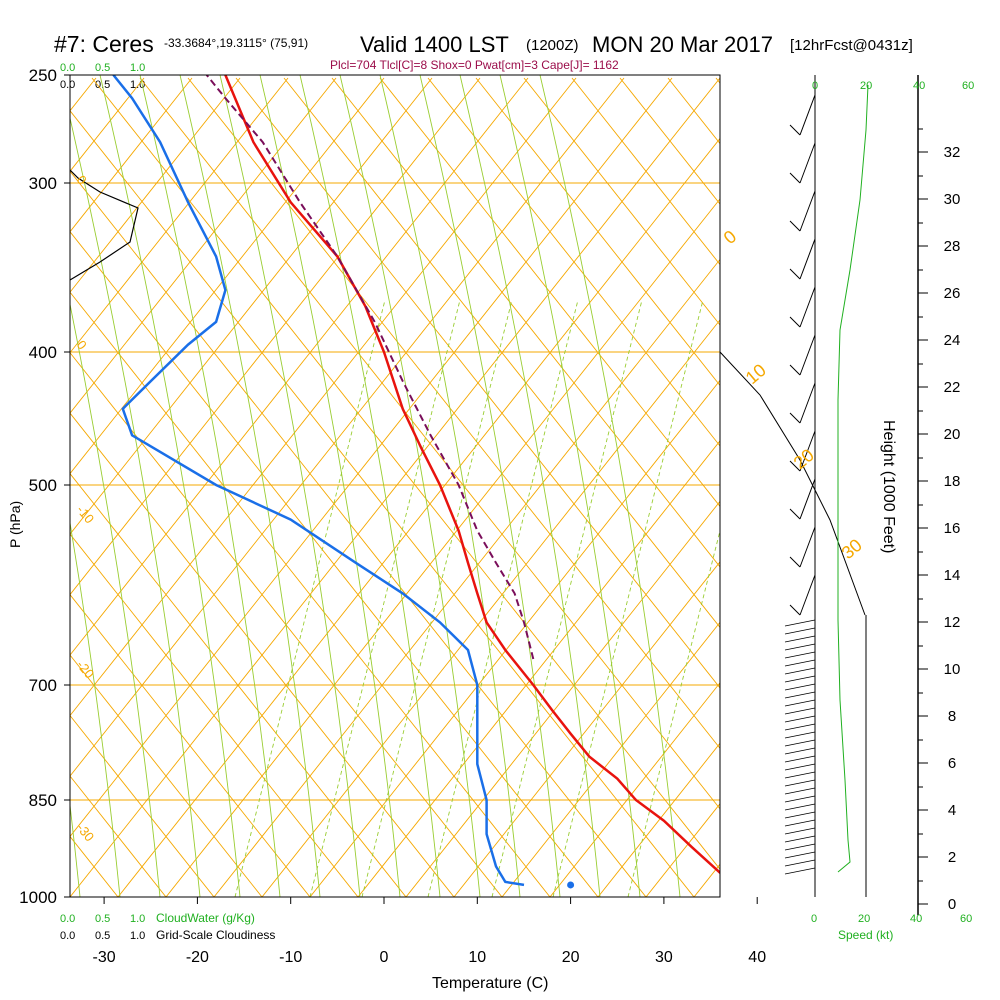  I want to click on x-ticks: -30 -20 -10 0 10 20 30 40, so click(429, 931).